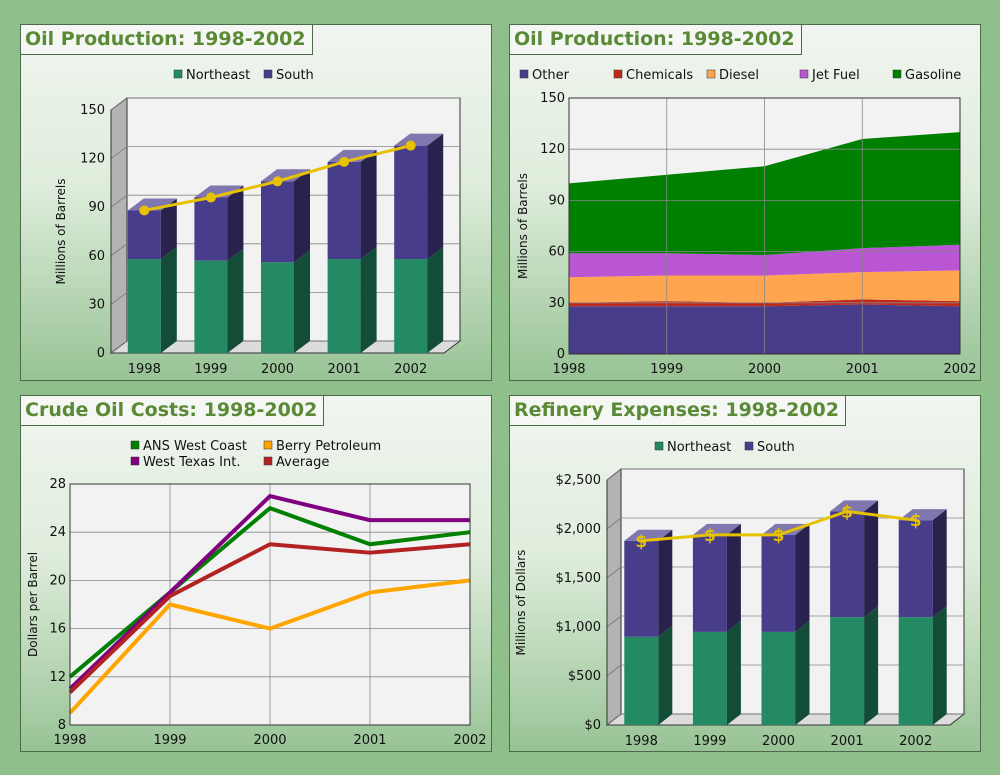  I want to click on line-ans-west-coast, so click(269, 592).